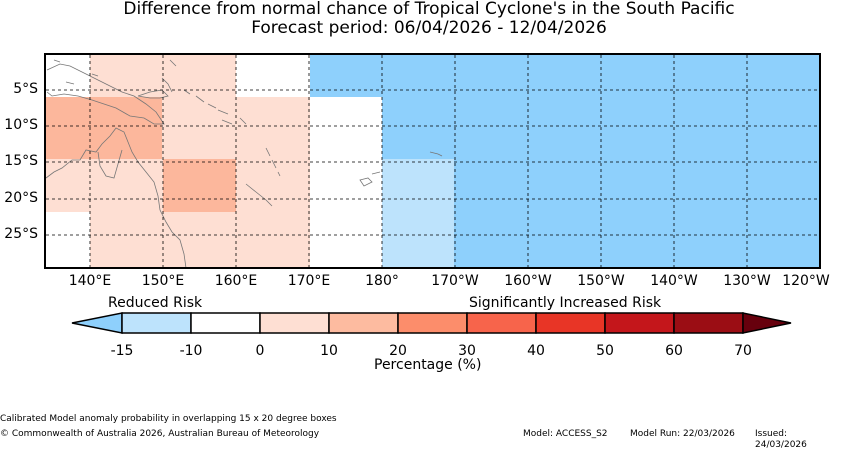 This screenshot has width=841, height=451. I want to click on footer-model-run: Model Run: 22/03/2026, so click(682, 434).